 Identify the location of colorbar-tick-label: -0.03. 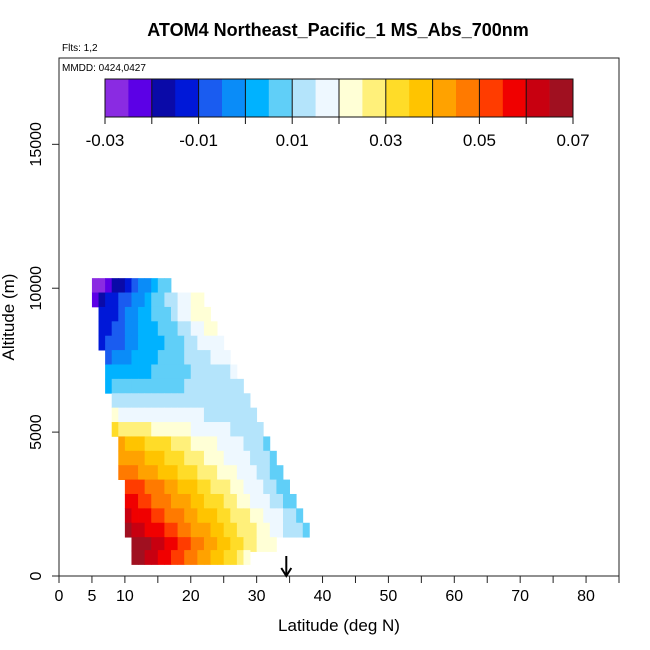
(105, 140).